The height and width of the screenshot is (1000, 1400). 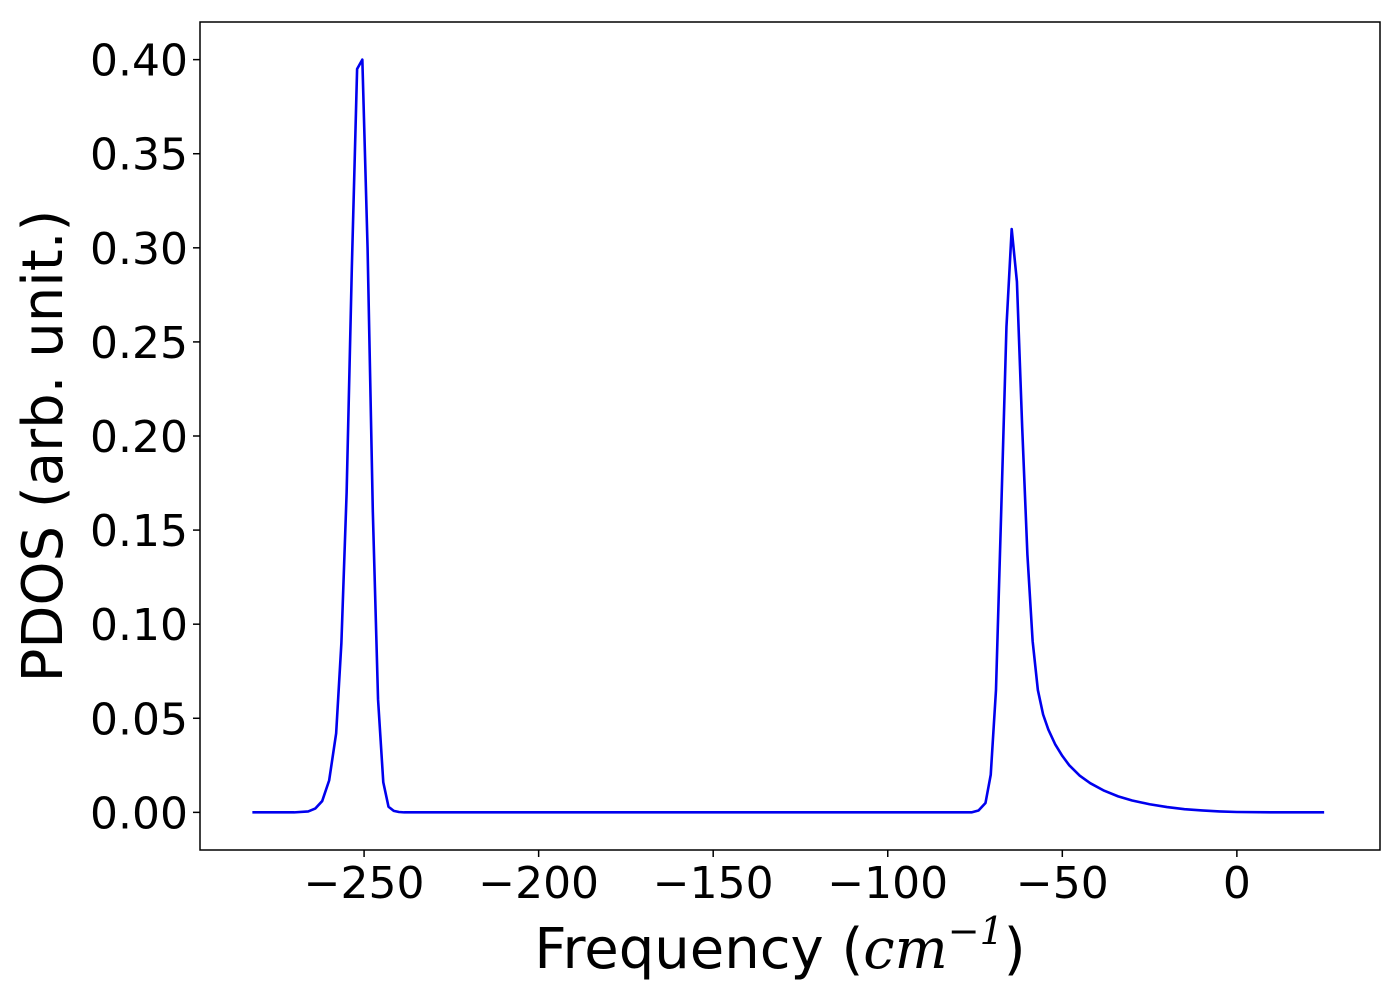 I want to click on y-tick-label: 0.20, so click(x=139, y=437).